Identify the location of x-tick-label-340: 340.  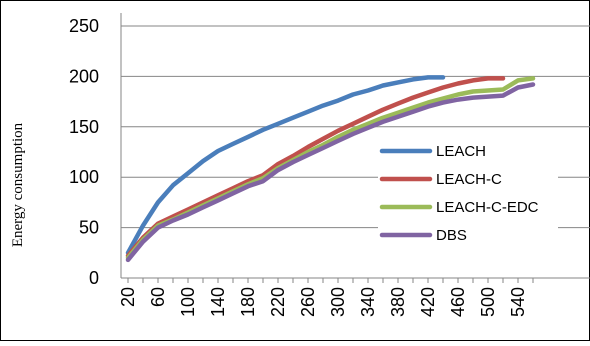
(368, 302).